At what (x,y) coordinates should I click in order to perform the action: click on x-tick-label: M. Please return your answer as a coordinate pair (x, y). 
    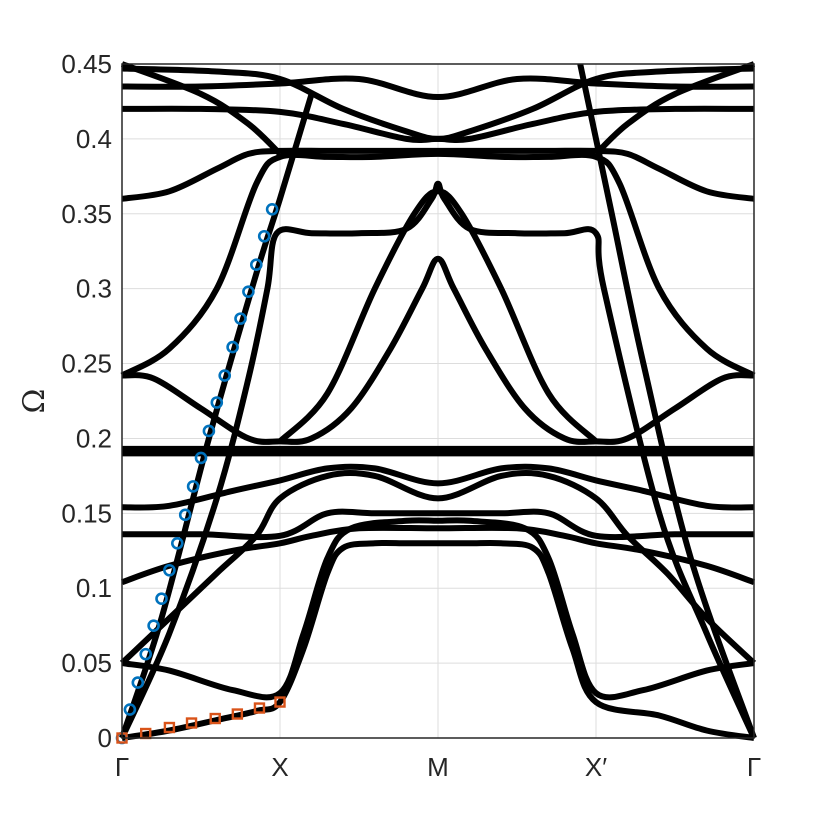
    Looking at the image, I should click on (438, 767).